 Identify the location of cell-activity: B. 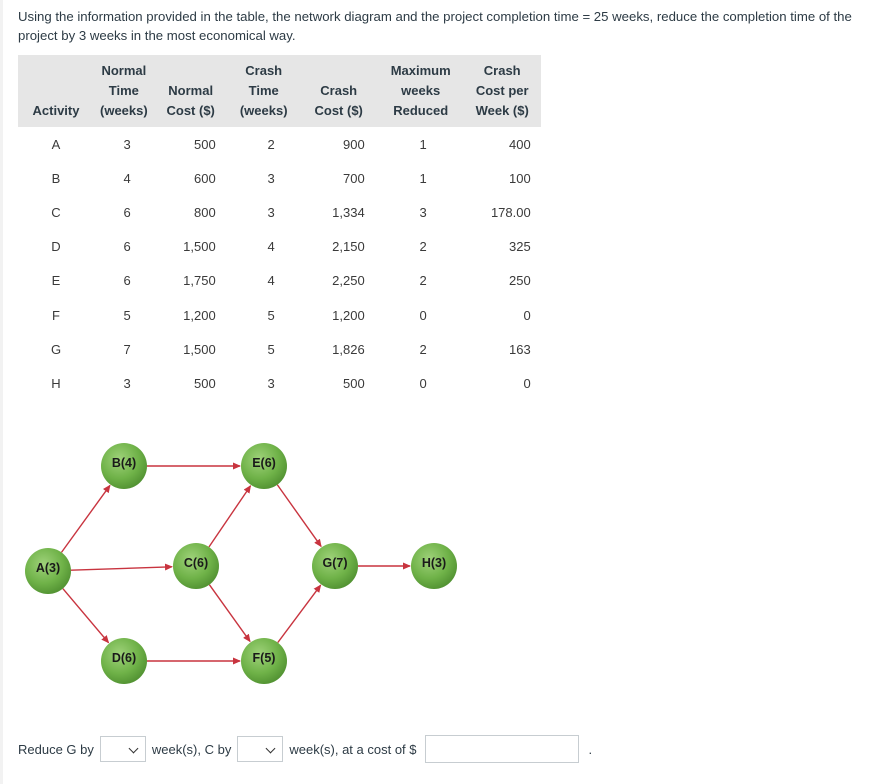
(56, 178).